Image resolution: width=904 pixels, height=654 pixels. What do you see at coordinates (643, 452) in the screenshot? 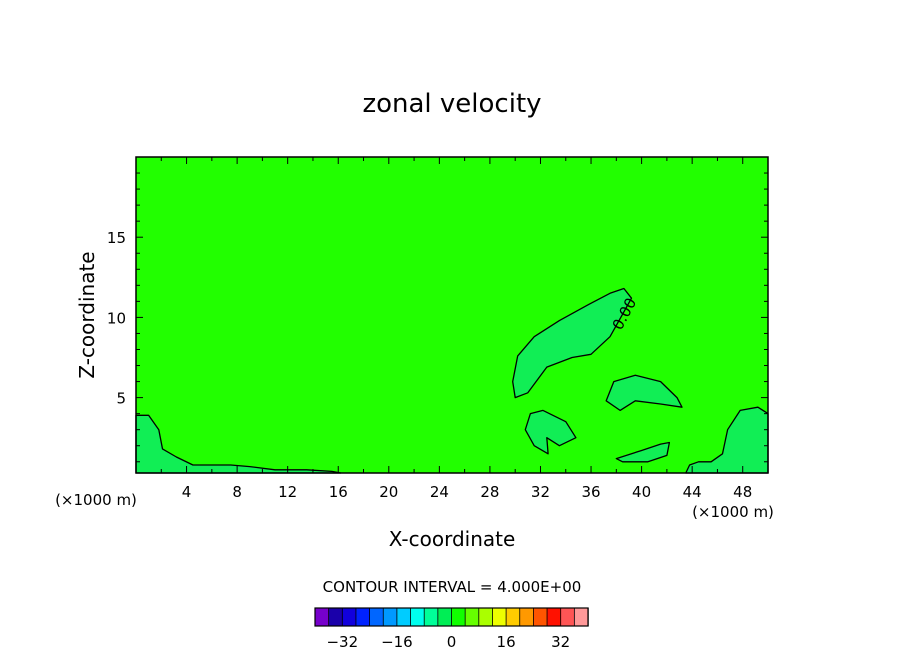
I see `contour-region-lower-right-blob` at bounding box center [643, 452].